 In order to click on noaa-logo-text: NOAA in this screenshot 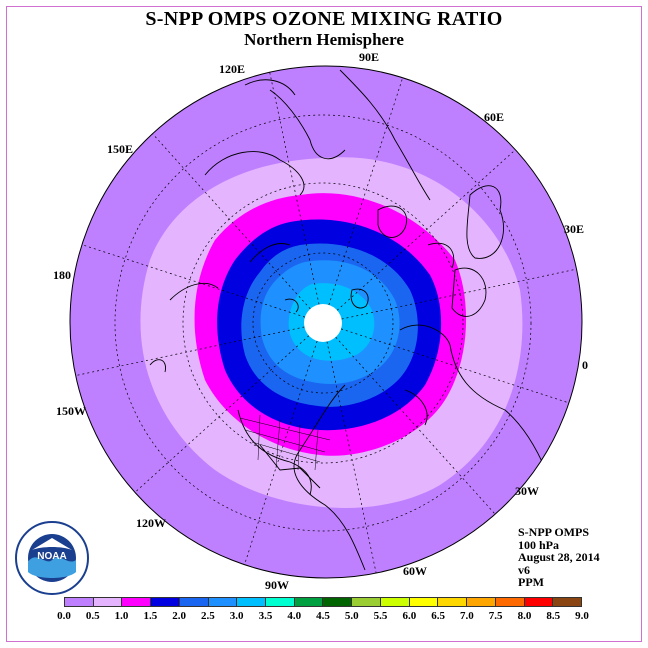, I will do `click(51, 556)`.